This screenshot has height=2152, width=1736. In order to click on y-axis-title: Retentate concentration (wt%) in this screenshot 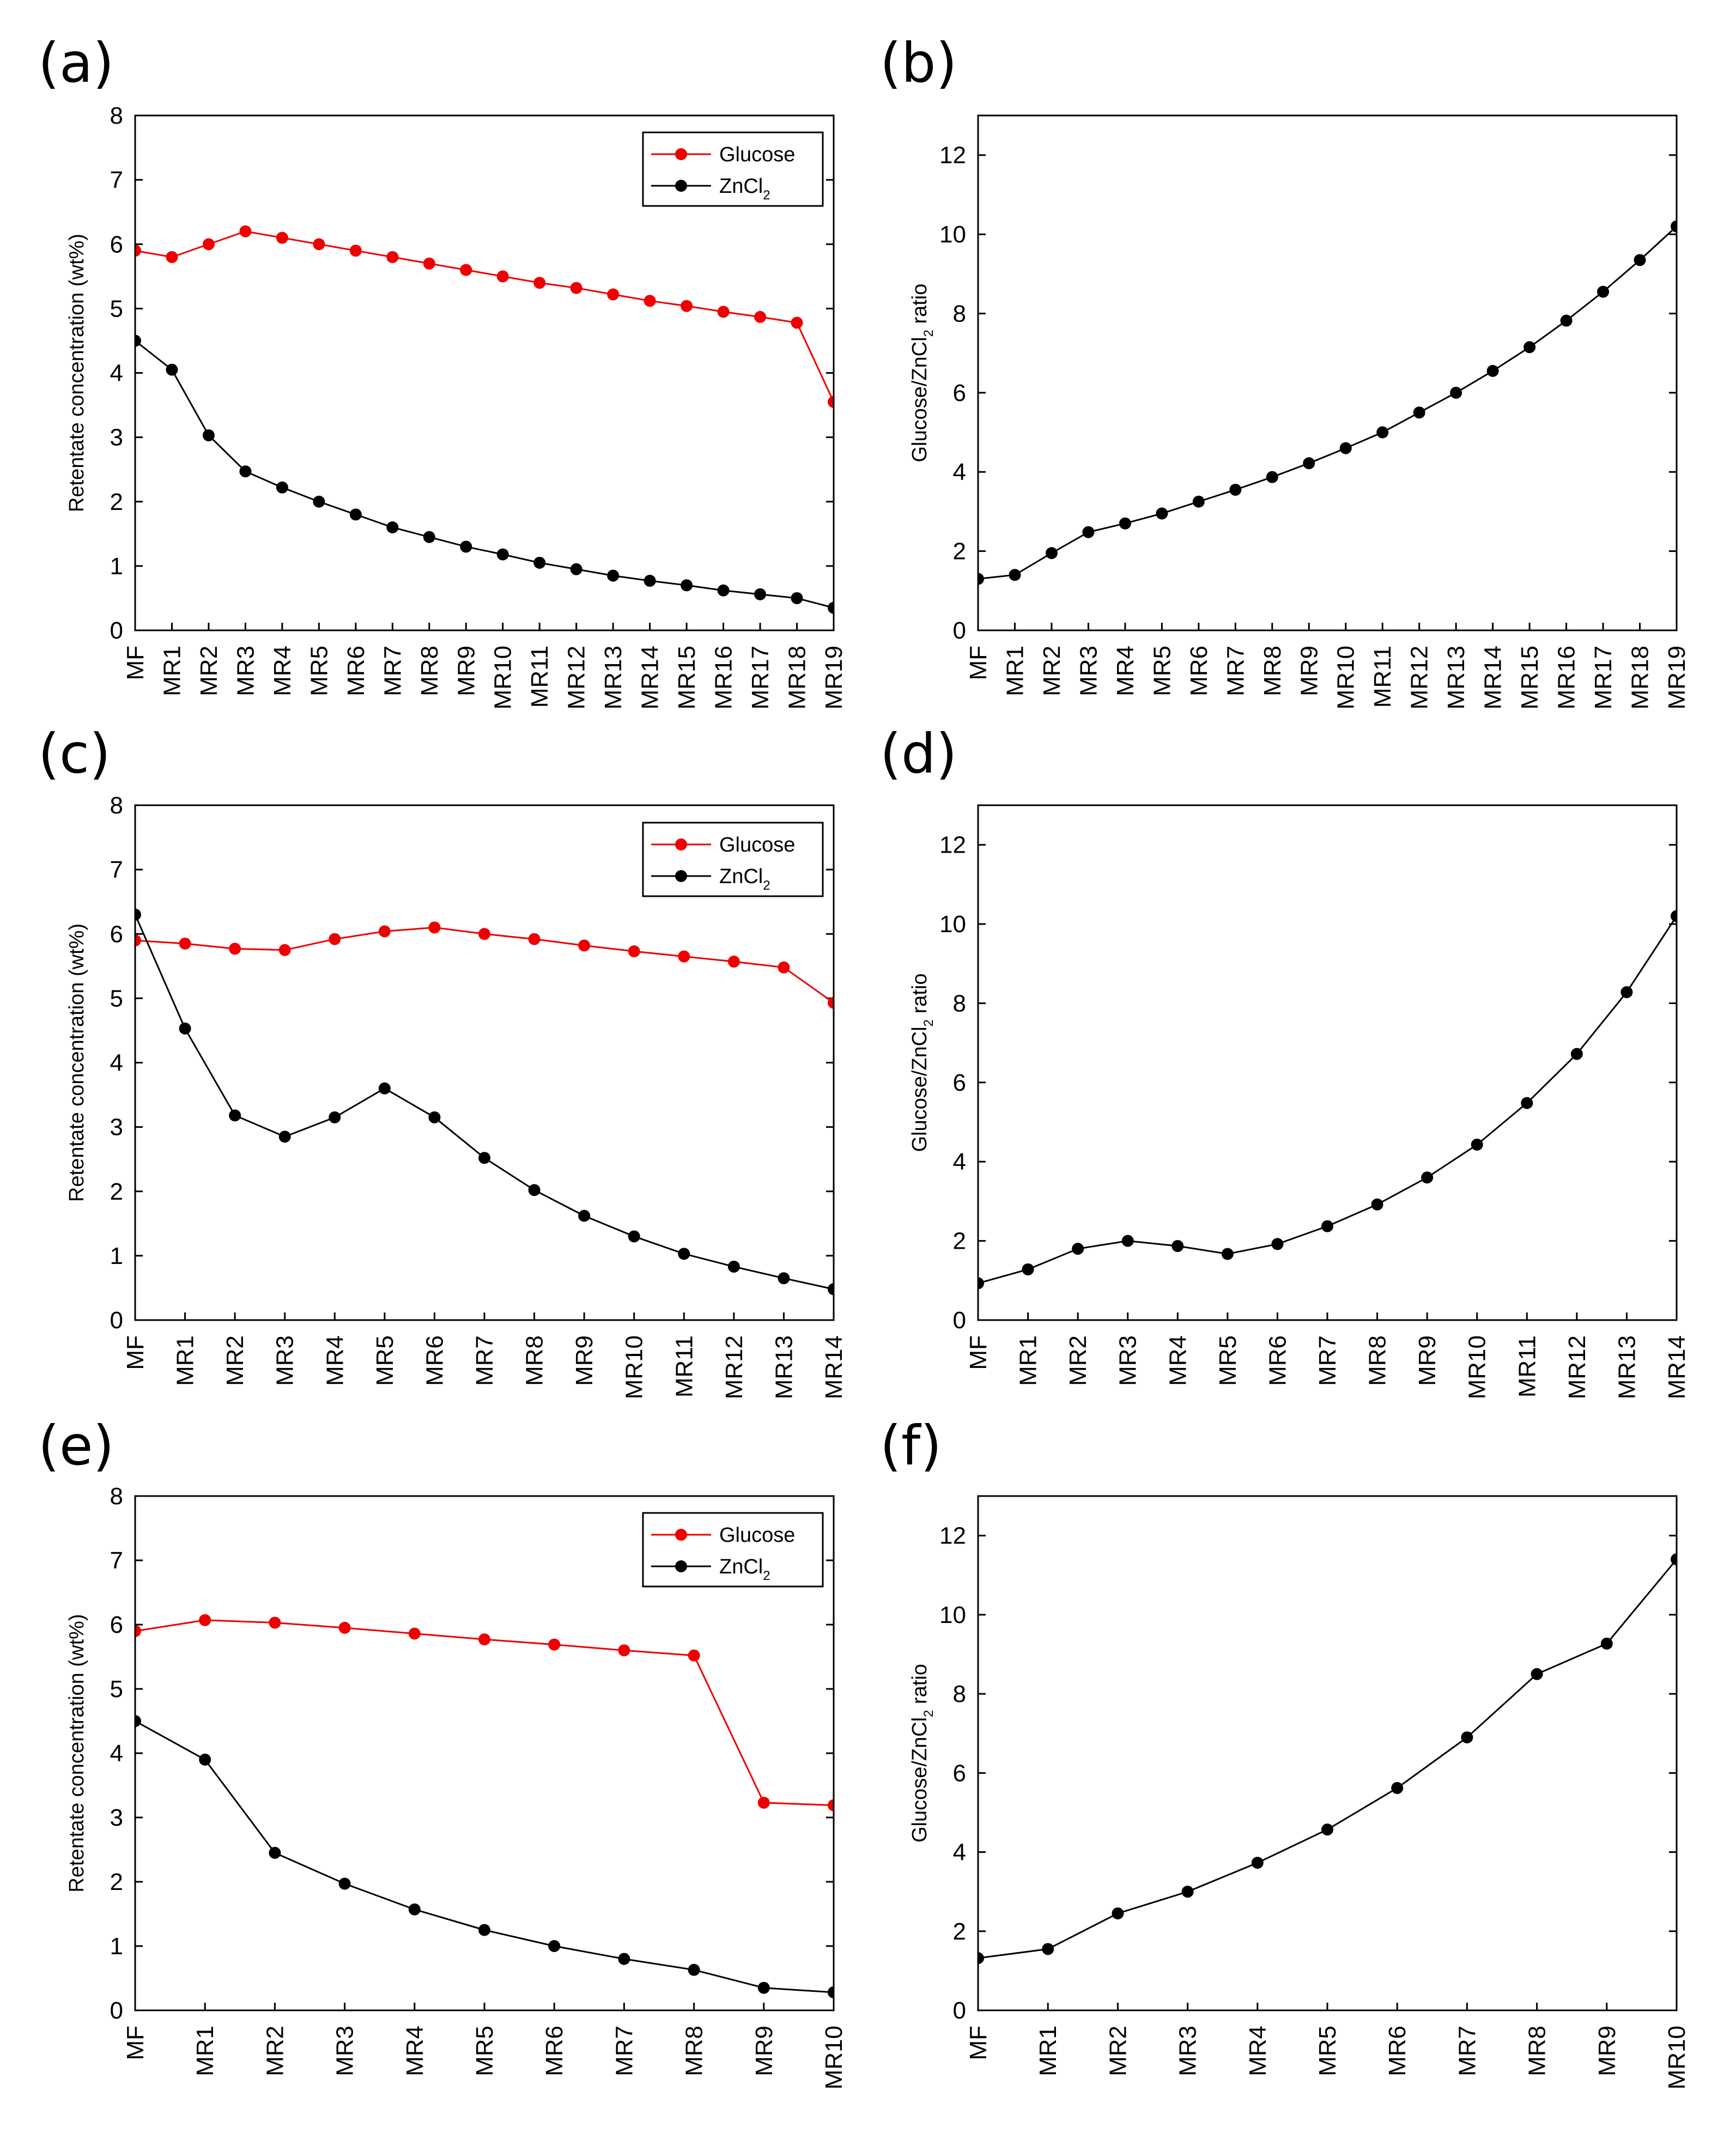, I will do `click(76, 1753)`.